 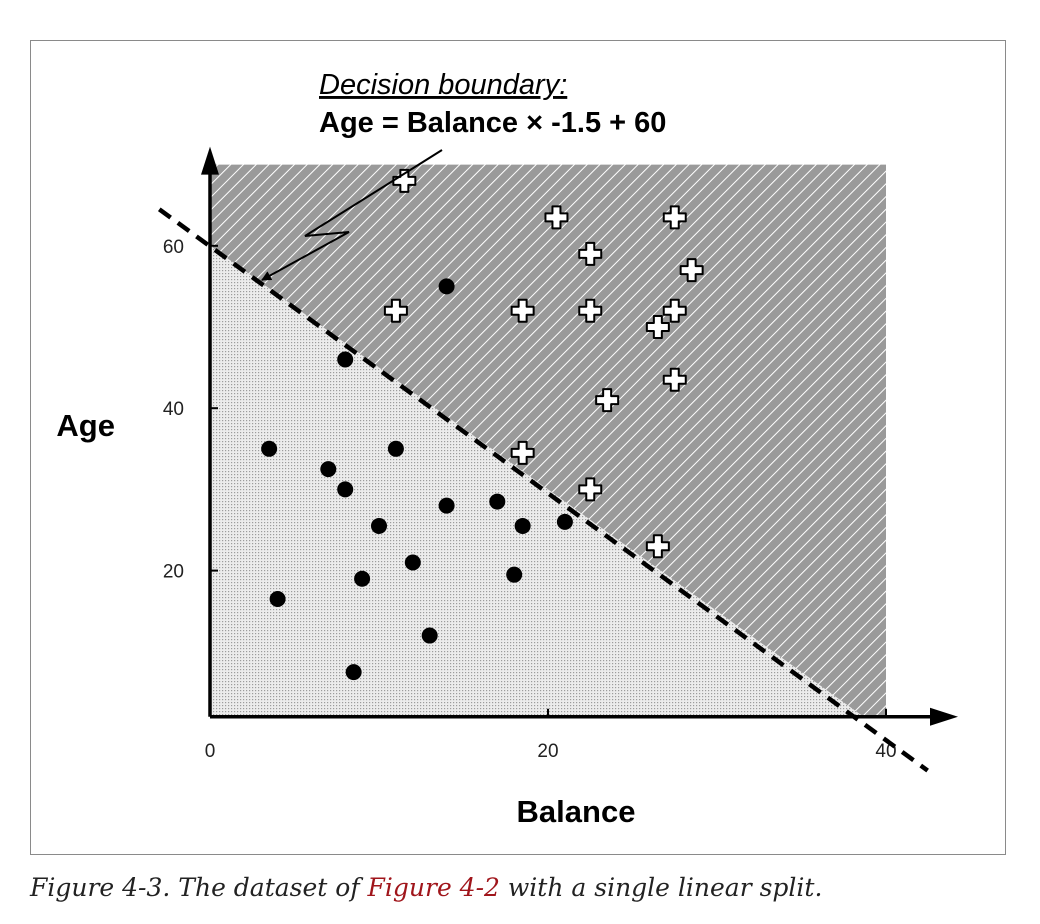 What do you see at coordinates (352, 215) in the screenshot?
I see `annotation-arrow` at bounding box center [352, 215].